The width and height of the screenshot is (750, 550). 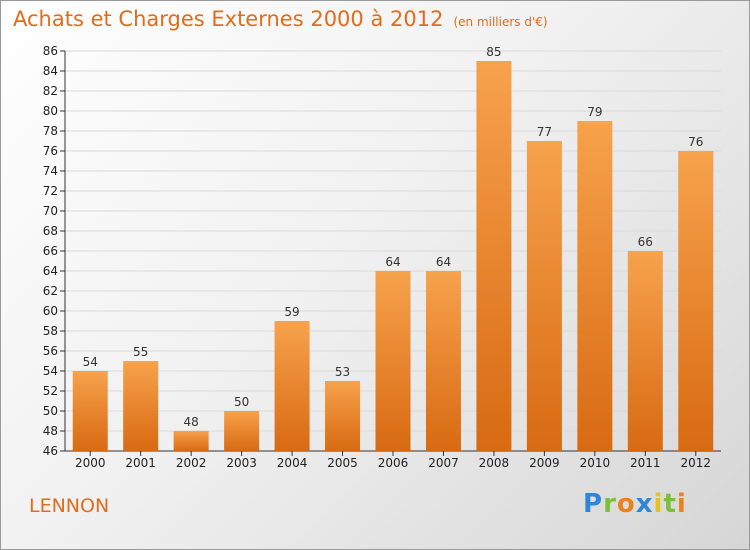 I want to click on x-tick-label: 2006, so click(x=393, y=463).